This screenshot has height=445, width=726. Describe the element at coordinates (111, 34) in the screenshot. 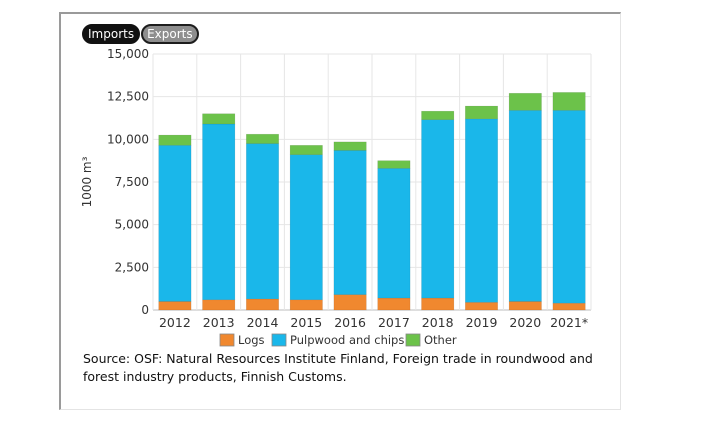

I see `tab-imports: Imports` at that location.